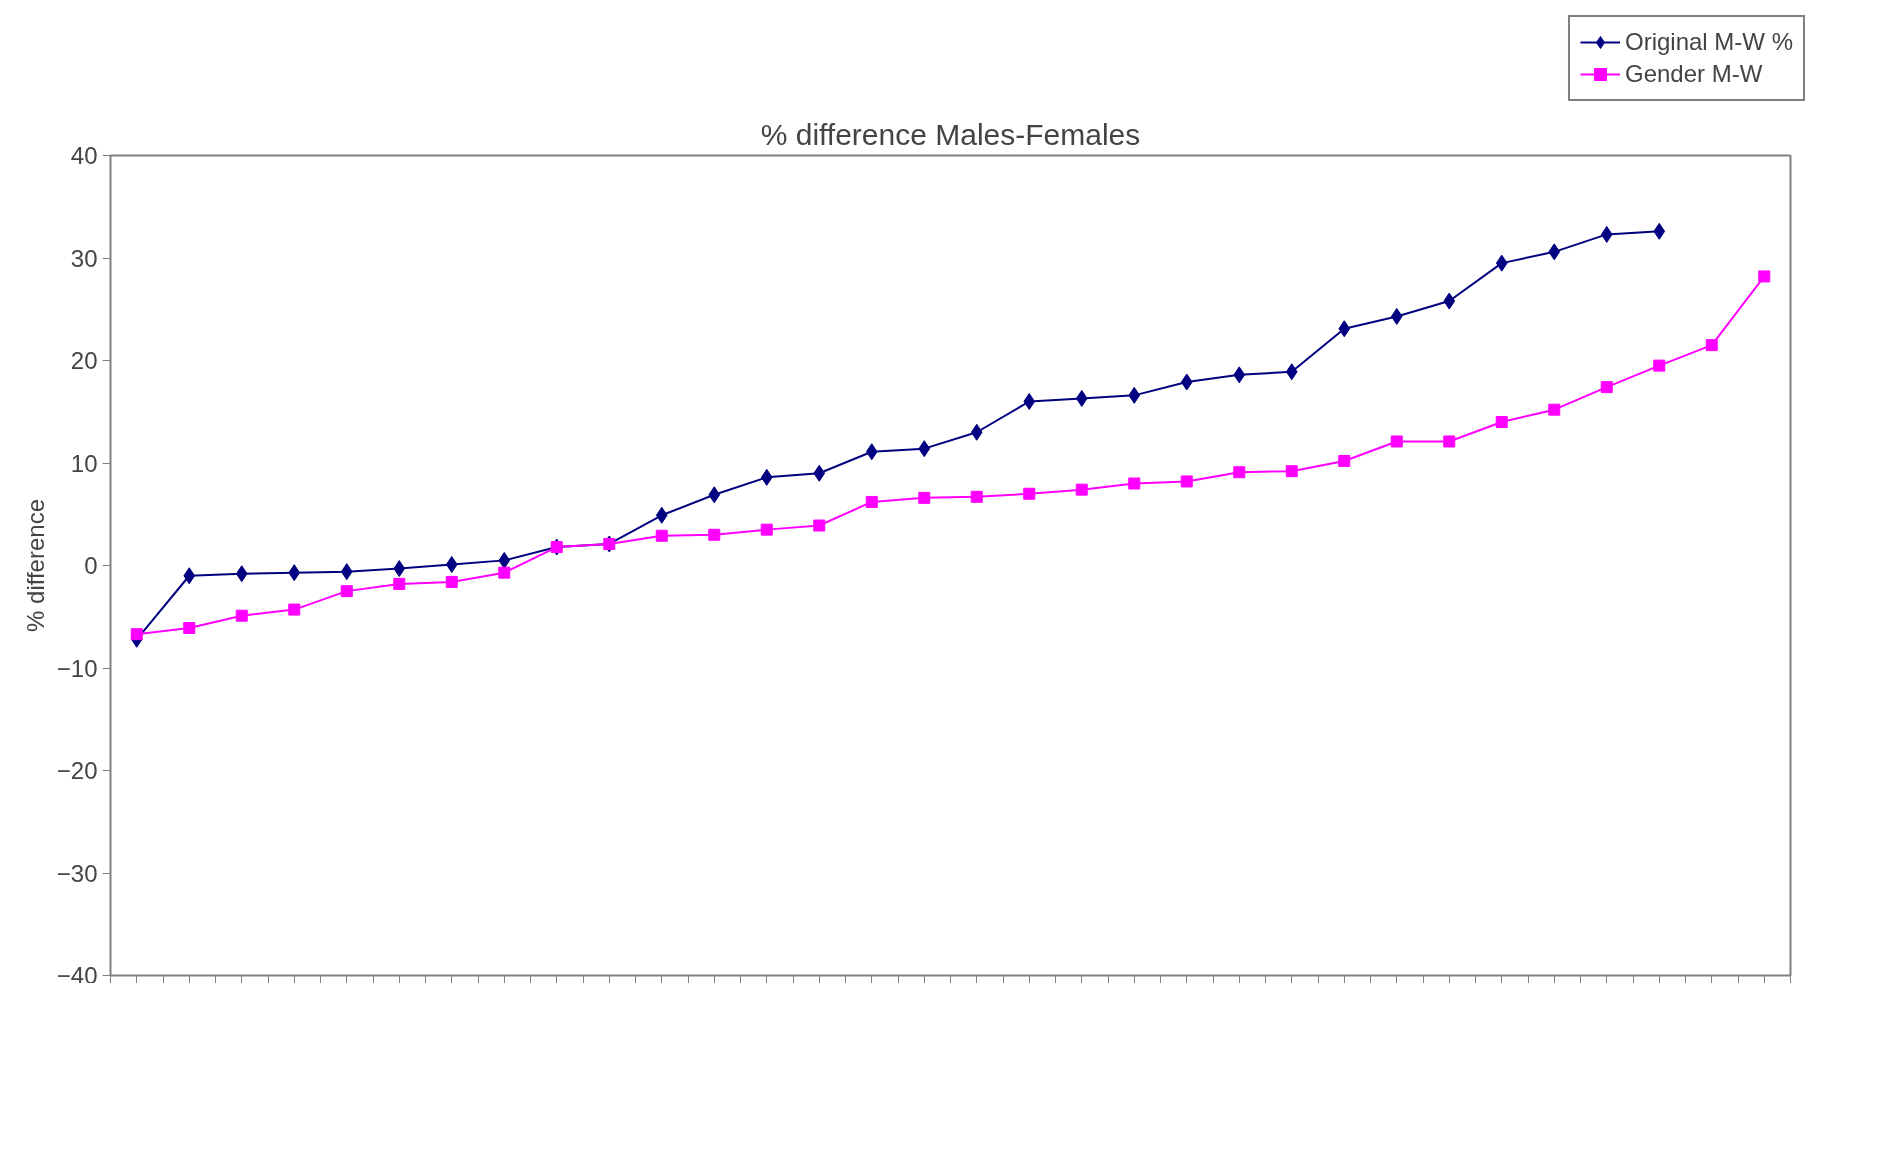 The image size is (1883, 1158). What do you see at coordinates (84, 155) in the screenshot?
I see `y-tick-label: 40` at bounding box center [84, 155].